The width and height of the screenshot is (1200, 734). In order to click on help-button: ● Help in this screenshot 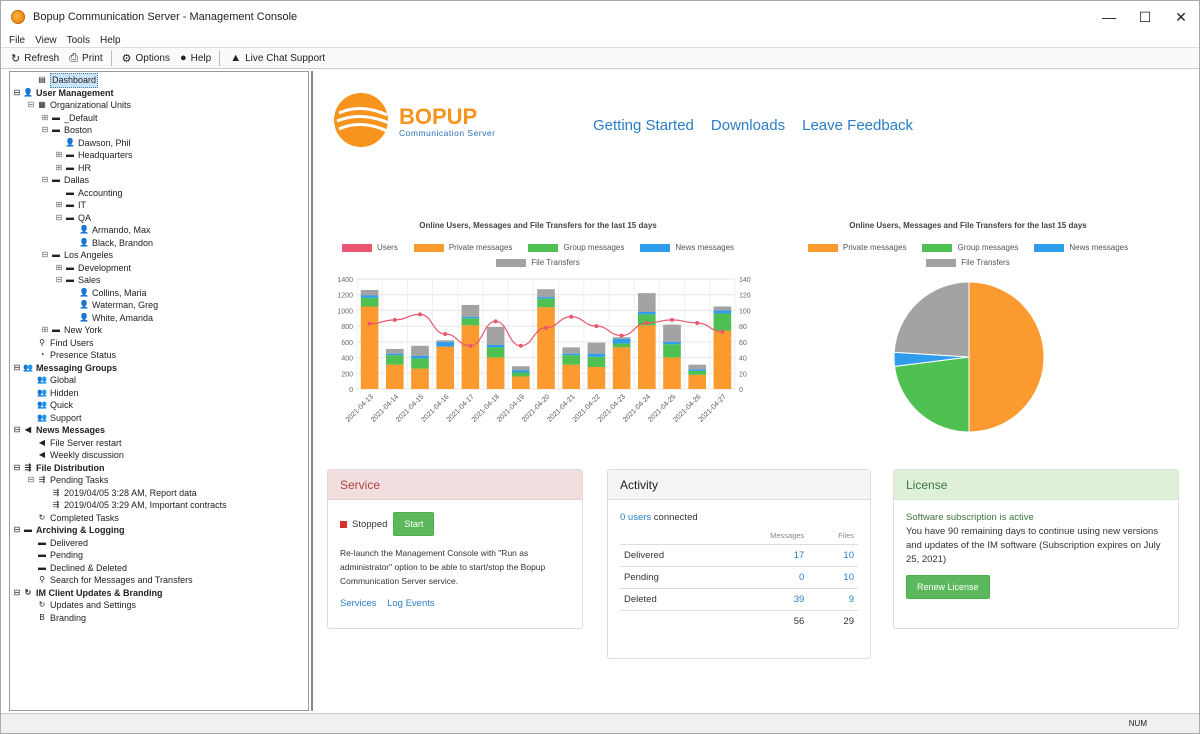, I will do `click(195, 58)`.